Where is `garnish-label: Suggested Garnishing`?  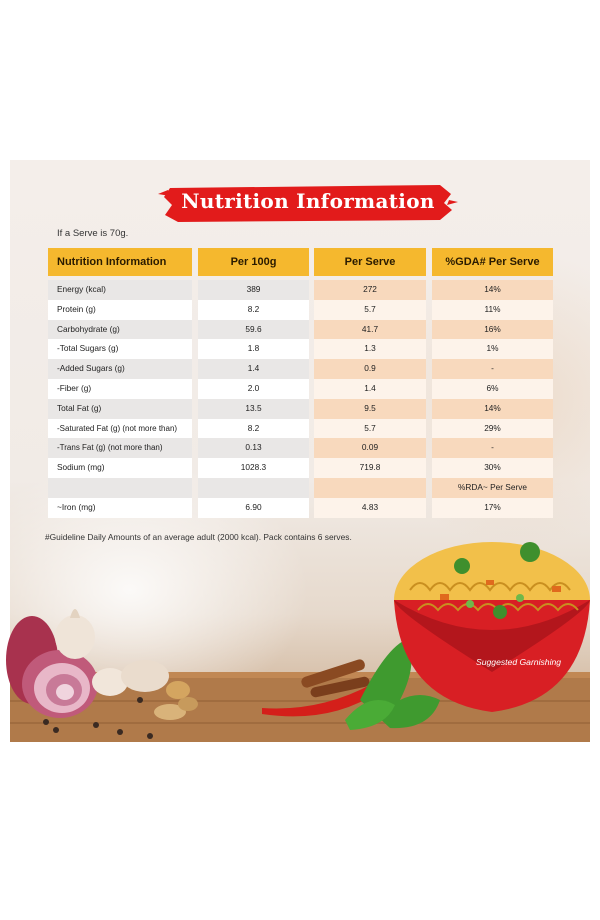 garnish-label: Suggested Garnishing is located at coordinates (519, 662).